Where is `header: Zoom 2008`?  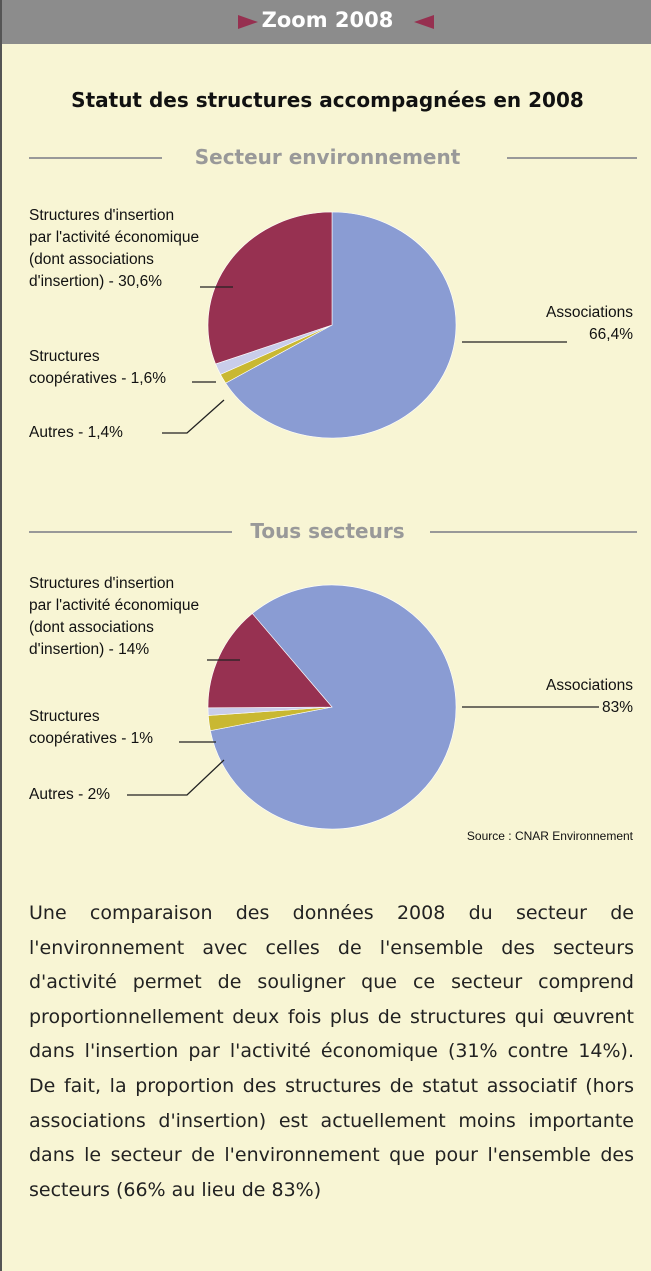 header: Zoom 2008 is located at coordinates (327, 20).